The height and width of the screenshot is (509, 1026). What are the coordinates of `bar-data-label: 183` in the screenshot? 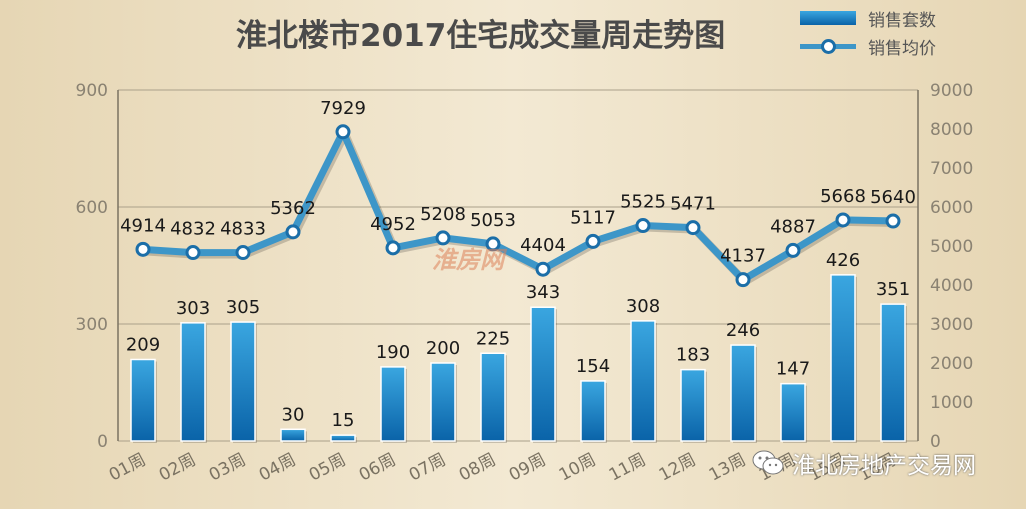 It's located at (693, 355).